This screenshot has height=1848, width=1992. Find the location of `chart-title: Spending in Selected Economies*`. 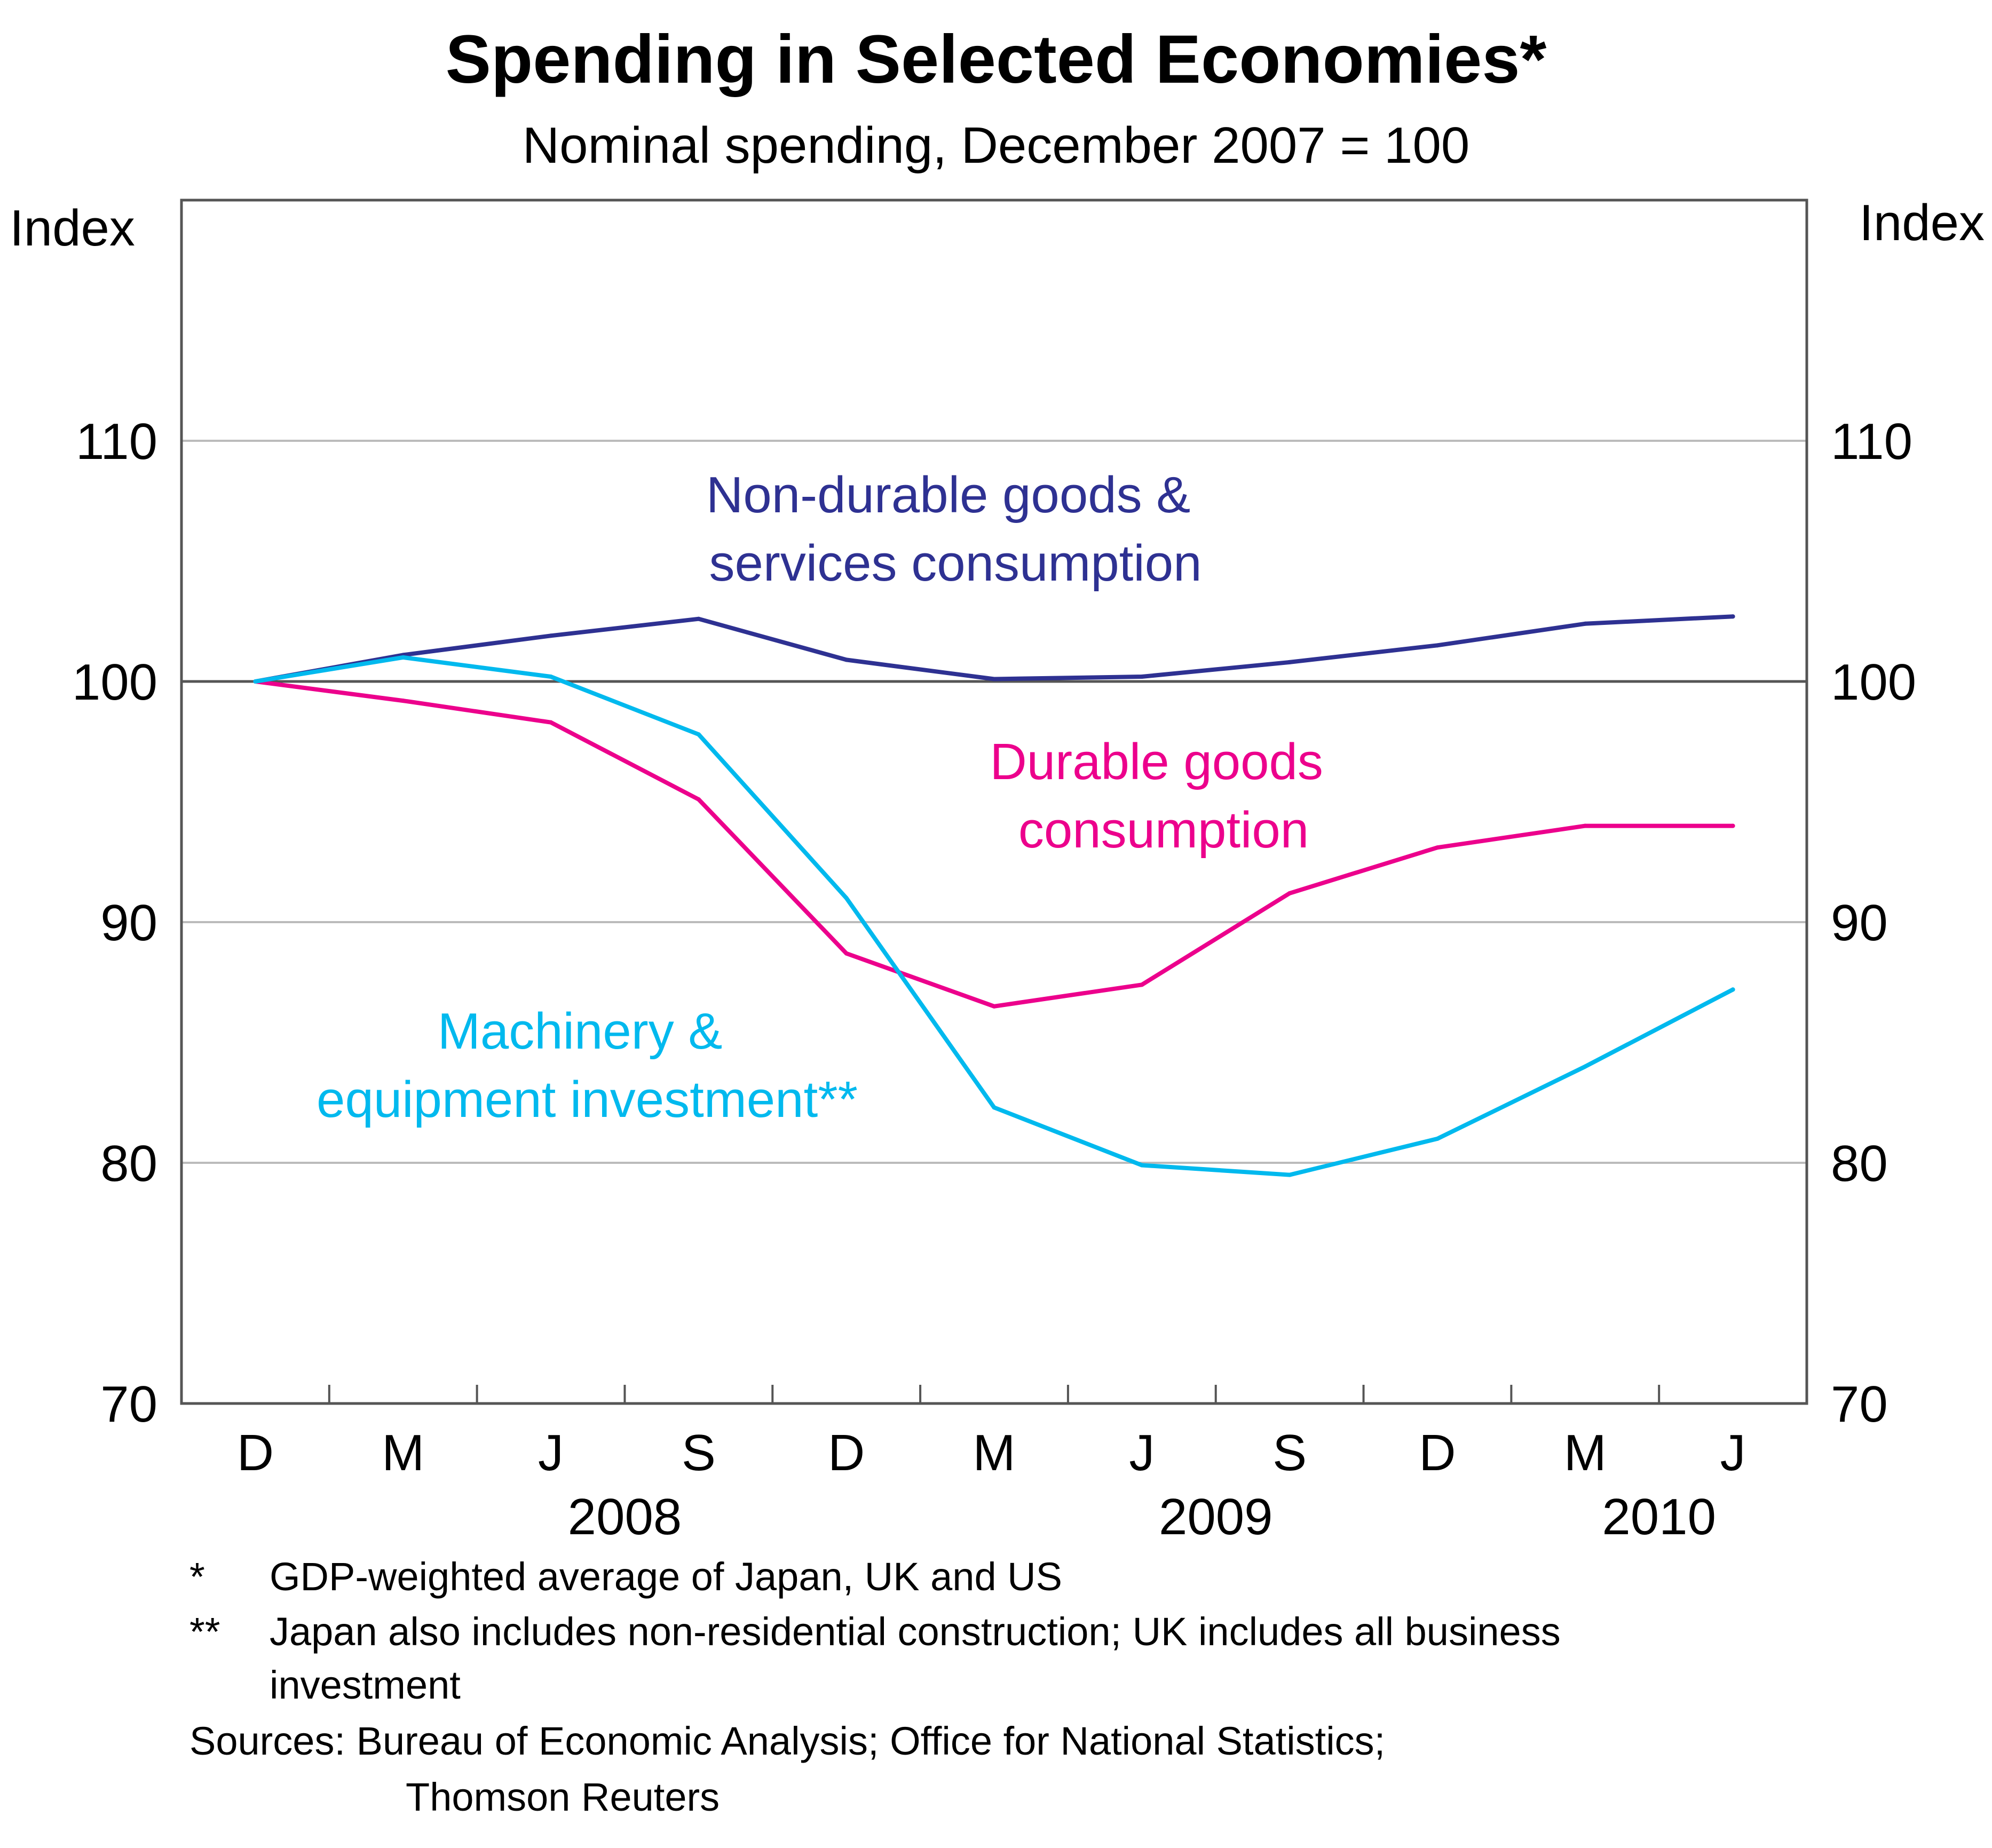

chart-title: Spending in Selected Economies* is located at coordinates (996, 60).